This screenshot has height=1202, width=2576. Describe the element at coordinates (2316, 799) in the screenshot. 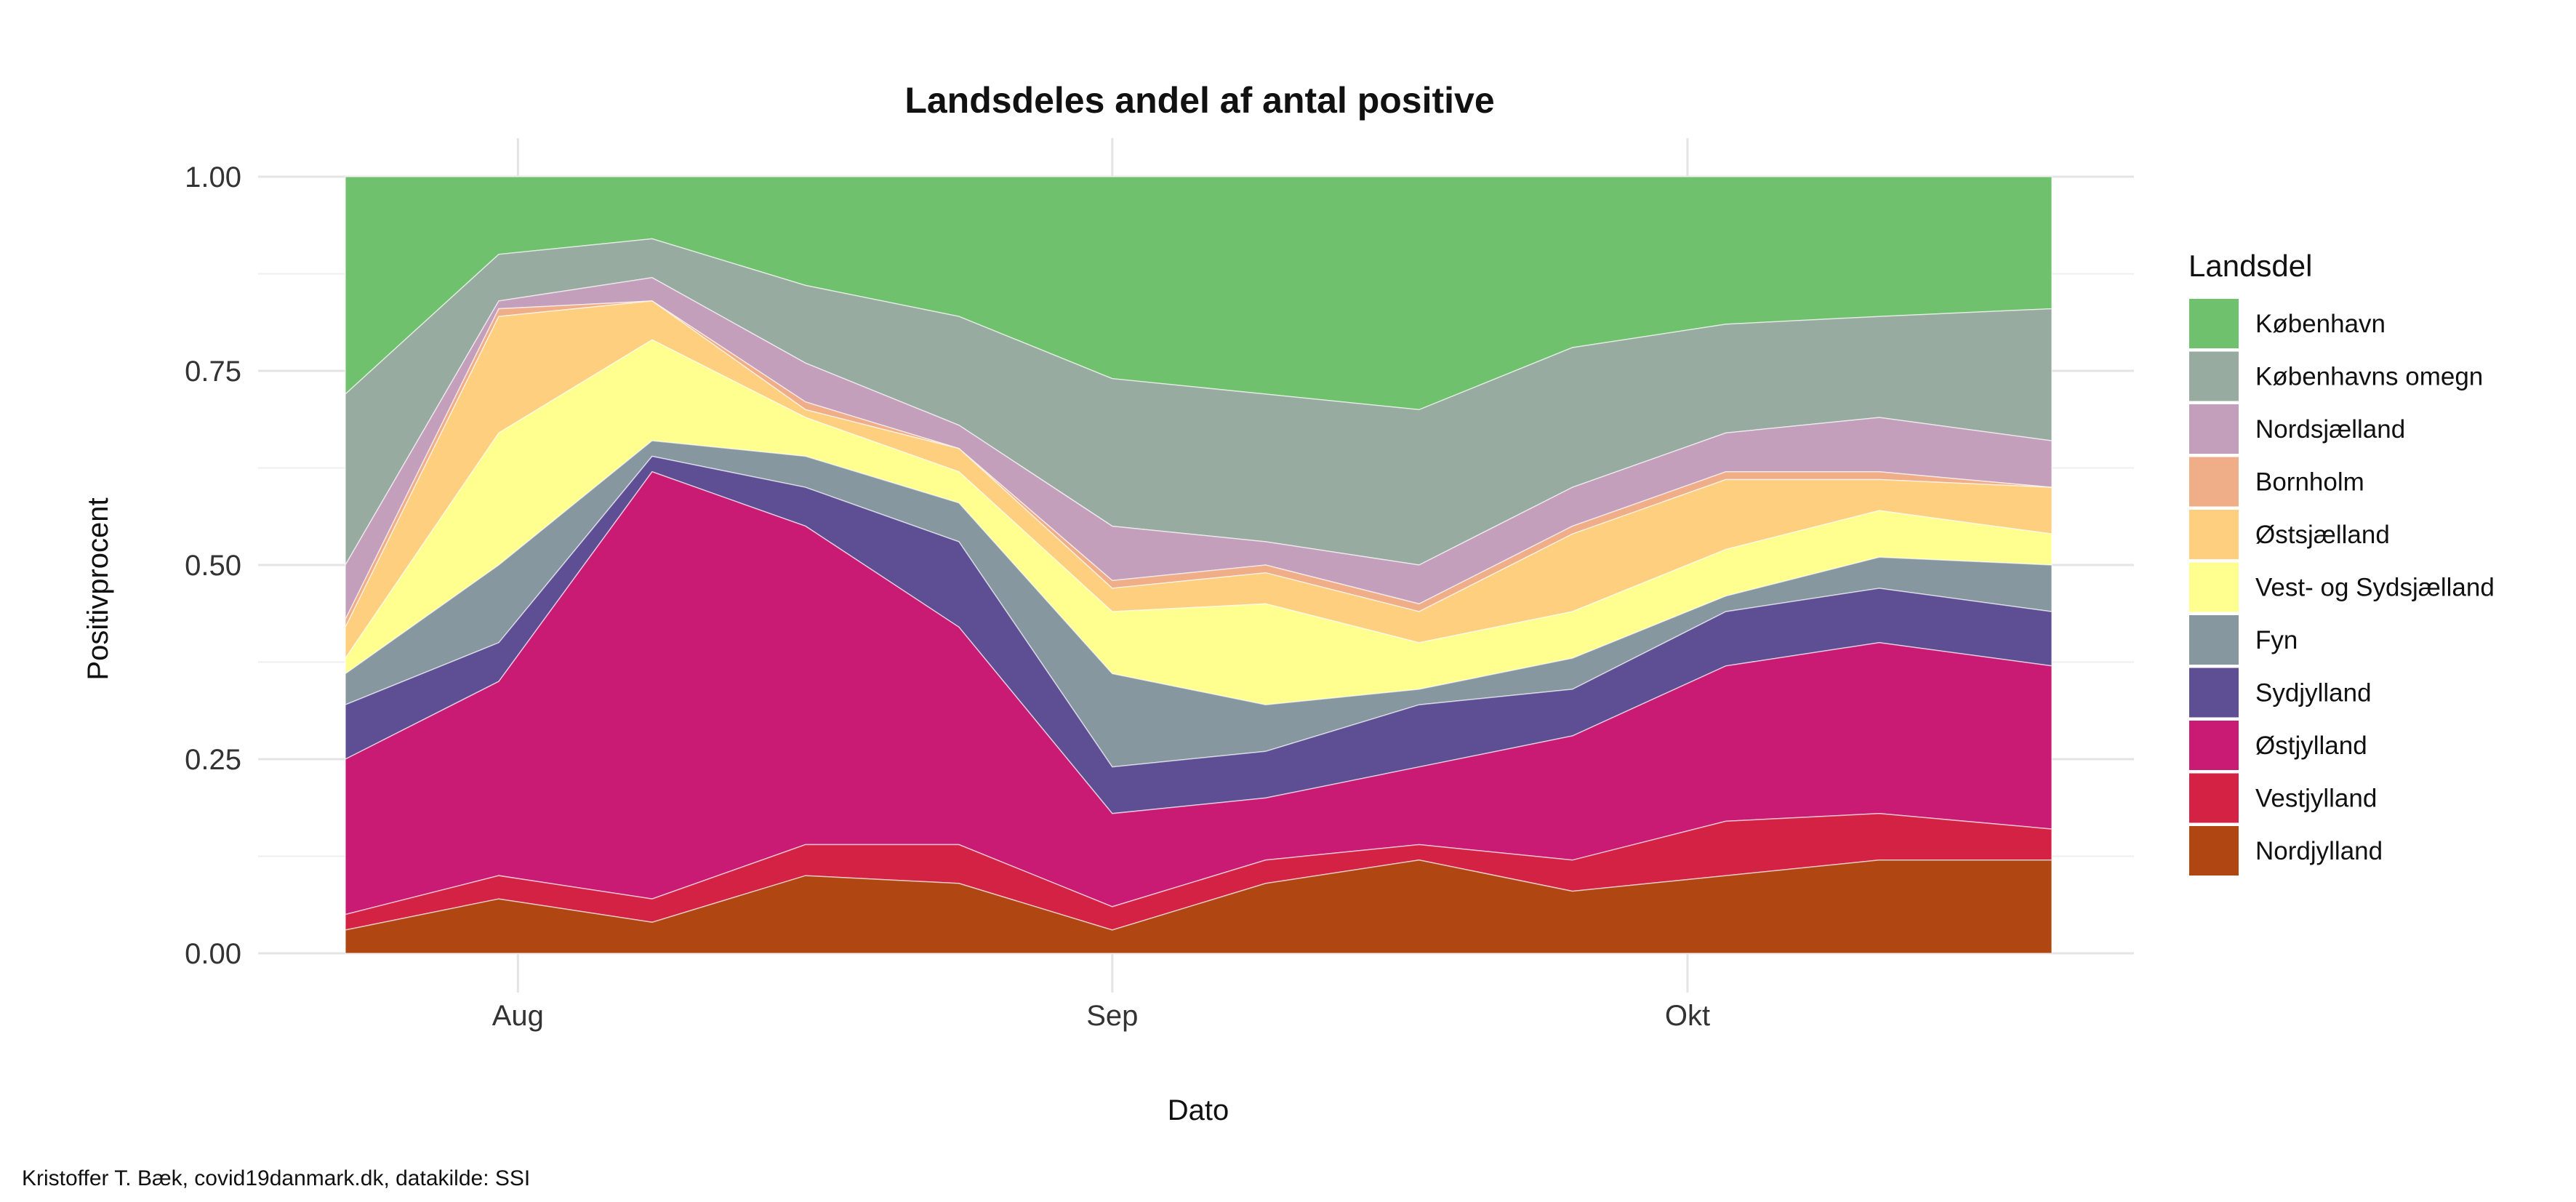

I see `legend-label-vestjylland: Vestjylland` at that location.